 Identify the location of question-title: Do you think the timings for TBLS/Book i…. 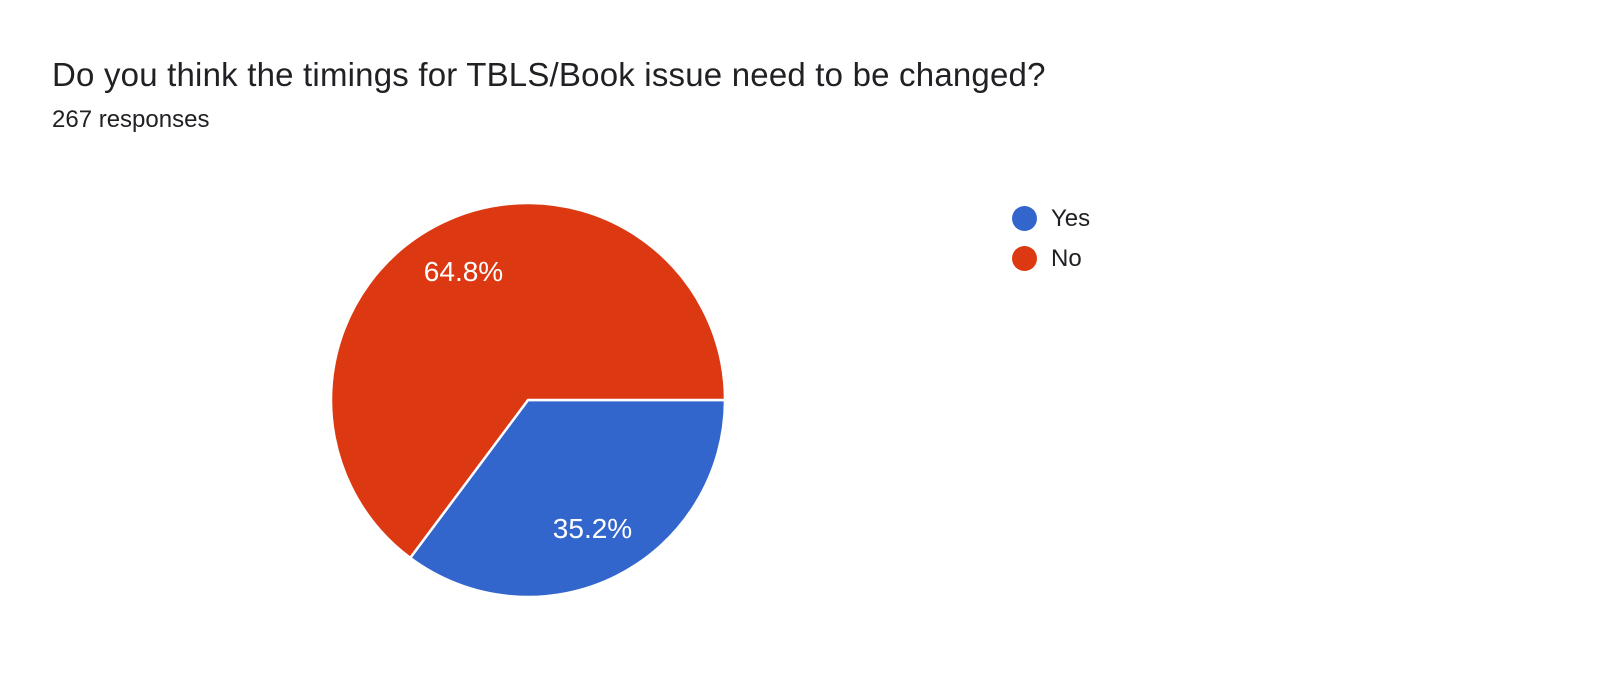
(549, 74).